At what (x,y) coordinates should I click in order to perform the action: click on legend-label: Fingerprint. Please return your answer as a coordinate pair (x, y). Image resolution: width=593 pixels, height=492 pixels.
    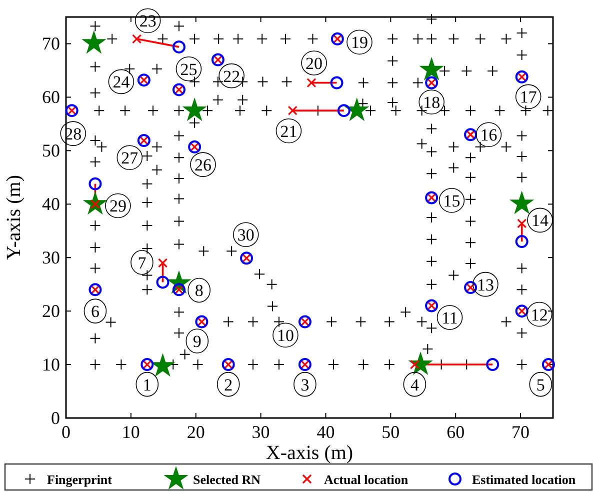
    Looking at the image, I should click on (80, 479).